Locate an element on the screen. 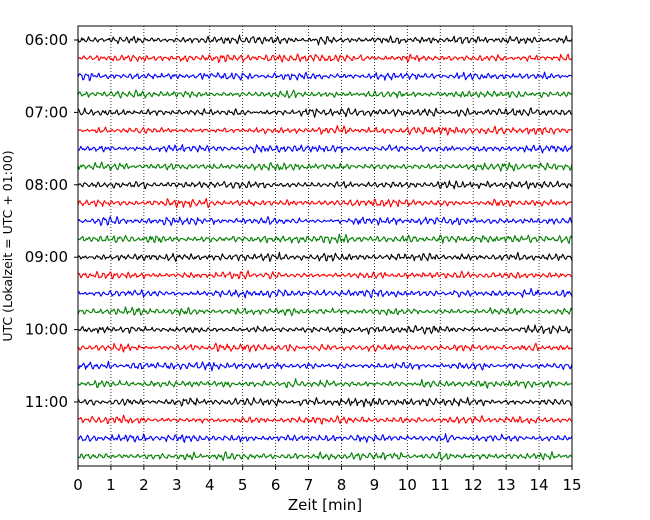 This screenshot has width=650, height=520. y-axis-label: UTC (Lokalzeit = UTC + 01:00) is located at coordinates (7, 245).